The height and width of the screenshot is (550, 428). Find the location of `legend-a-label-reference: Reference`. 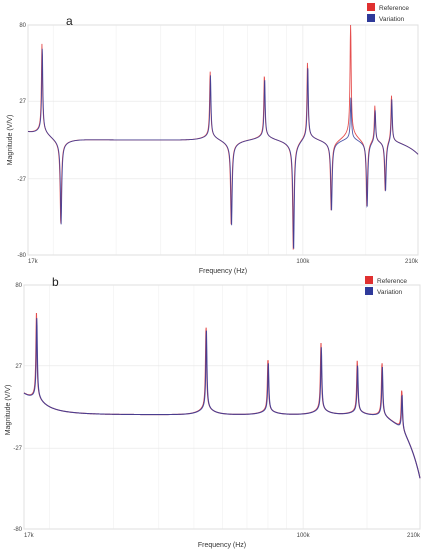

legend-a-label-reference: Reference is located at coordinates (394, 8).